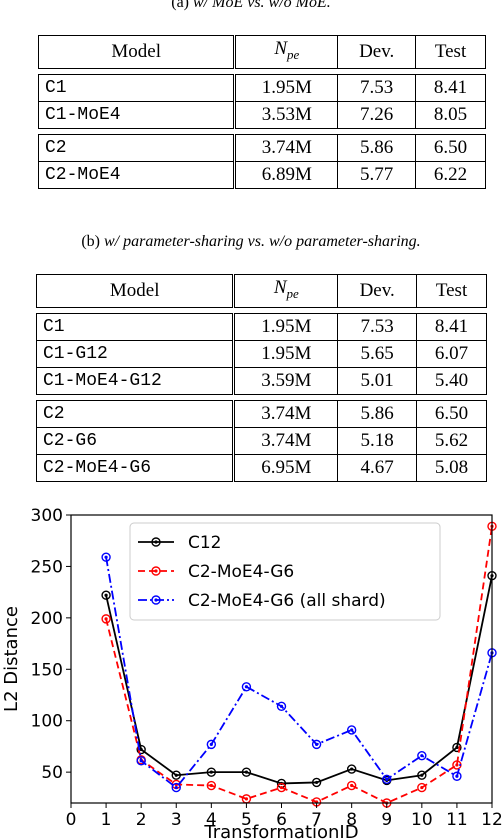 This screenshot has width=502, height=840. I want to click on dev-cell: 7.53, so click(377, 326).